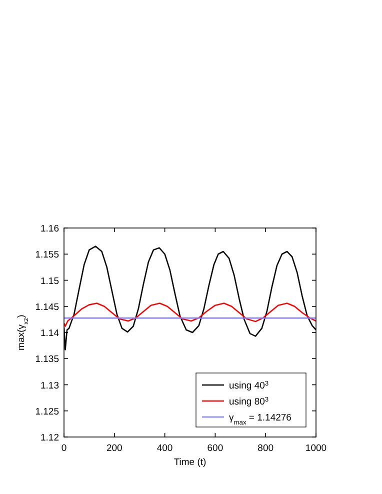  What do you see at coordinates (260, 419) in the screenshot?
I see `legend-label: γ$_{max}$ = 1.14276` at bounding box center [260, 419].